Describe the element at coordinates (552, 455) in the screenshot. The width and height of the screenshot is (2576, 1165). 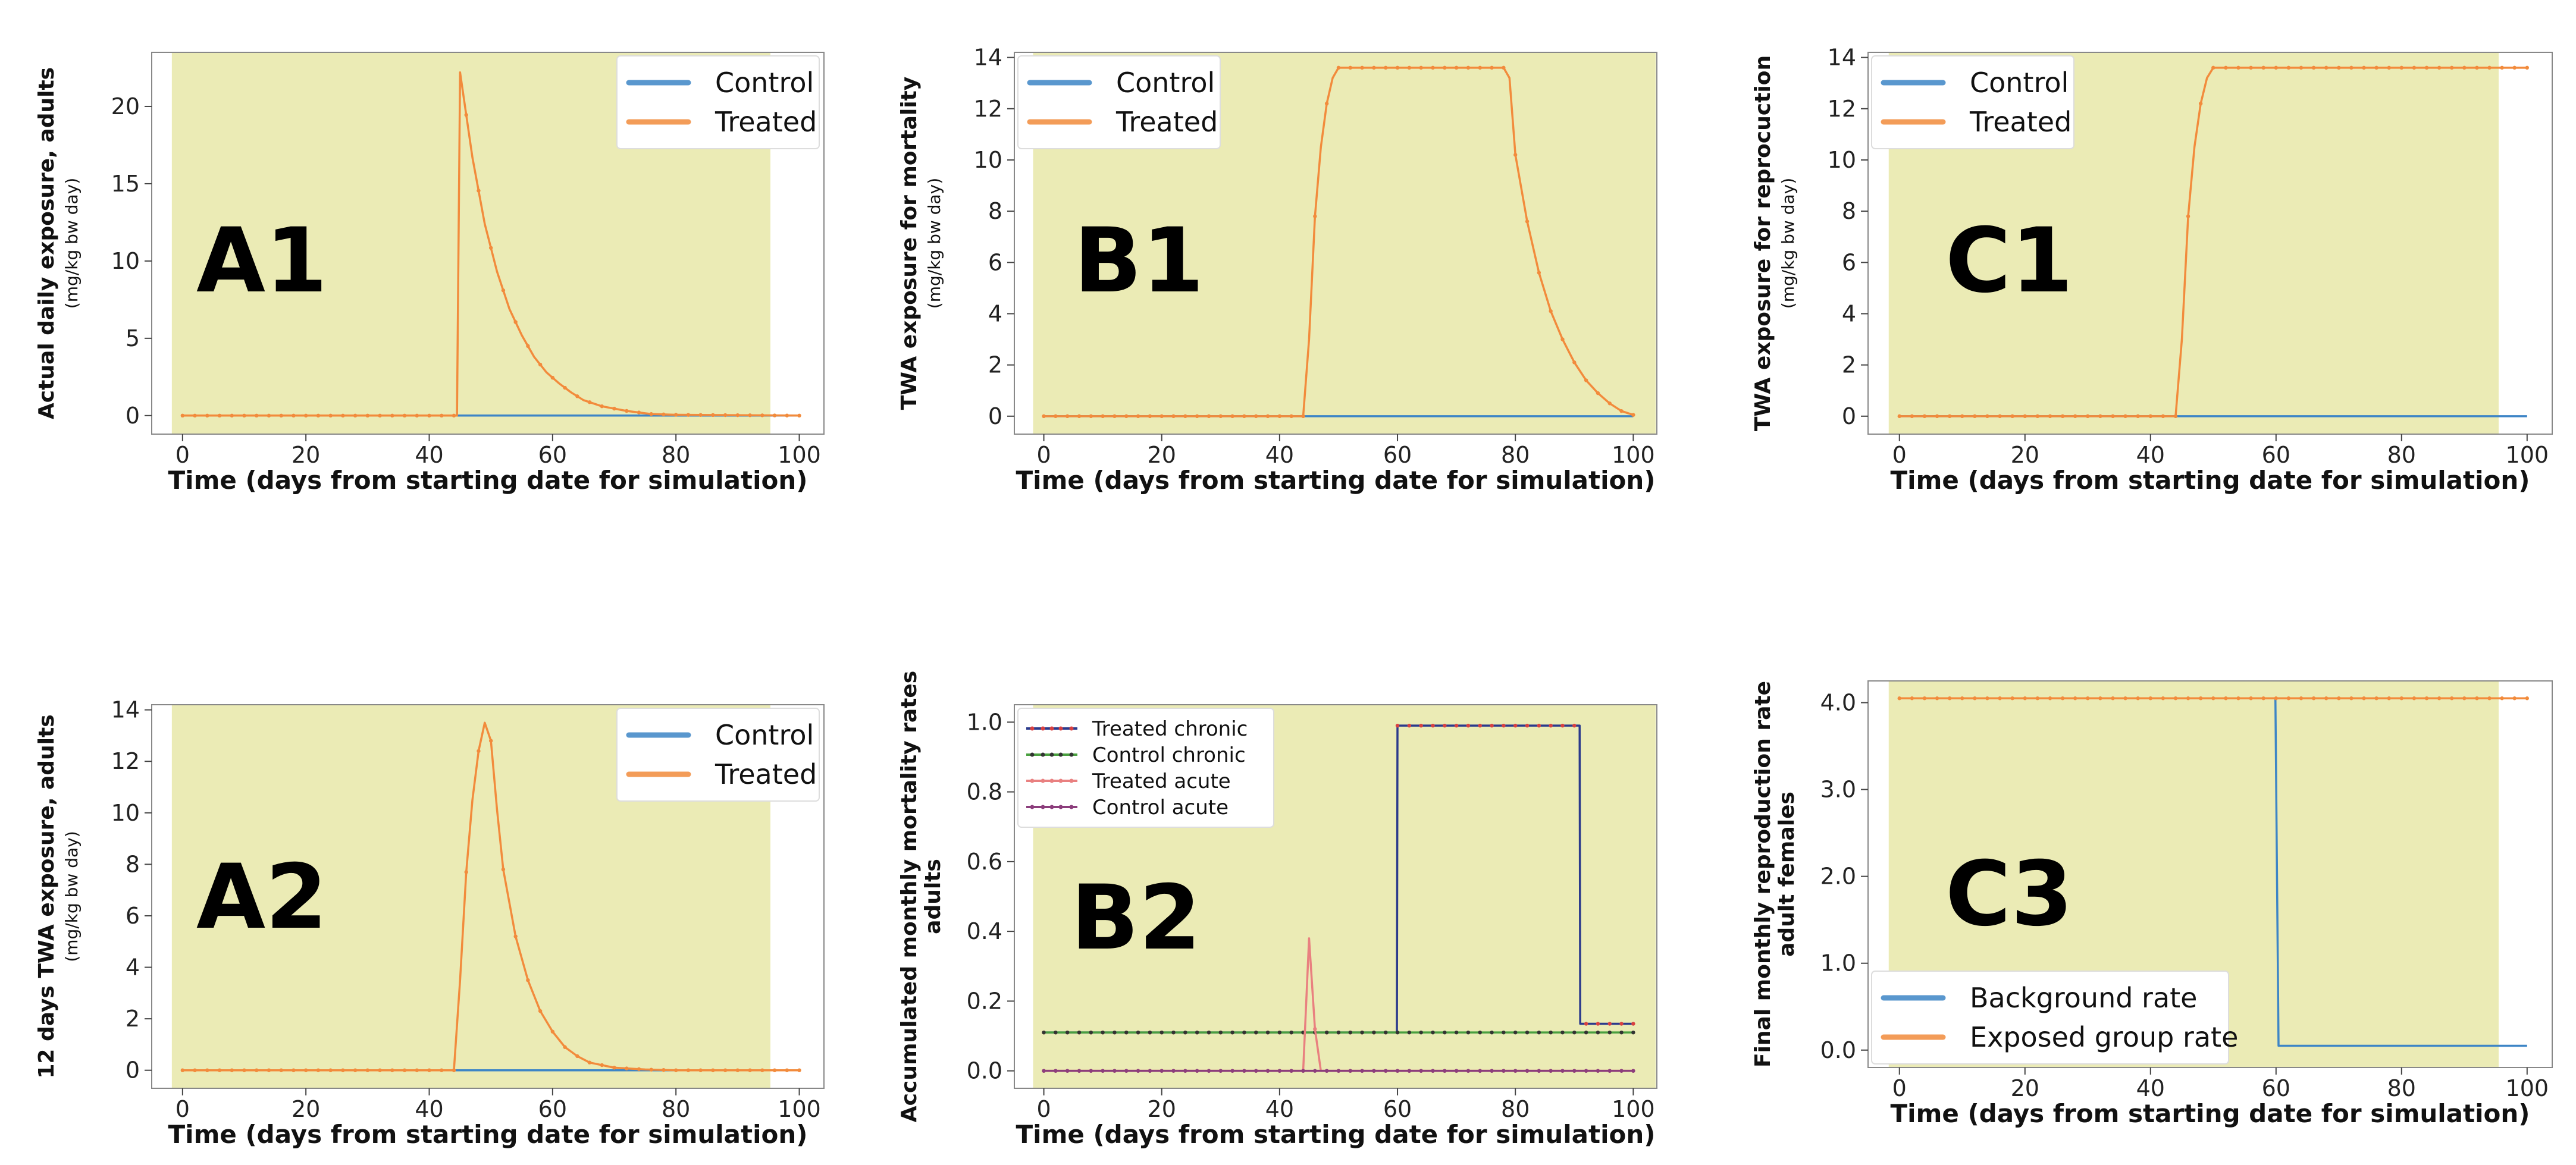
I see `x-tick-label: 60` at that location.